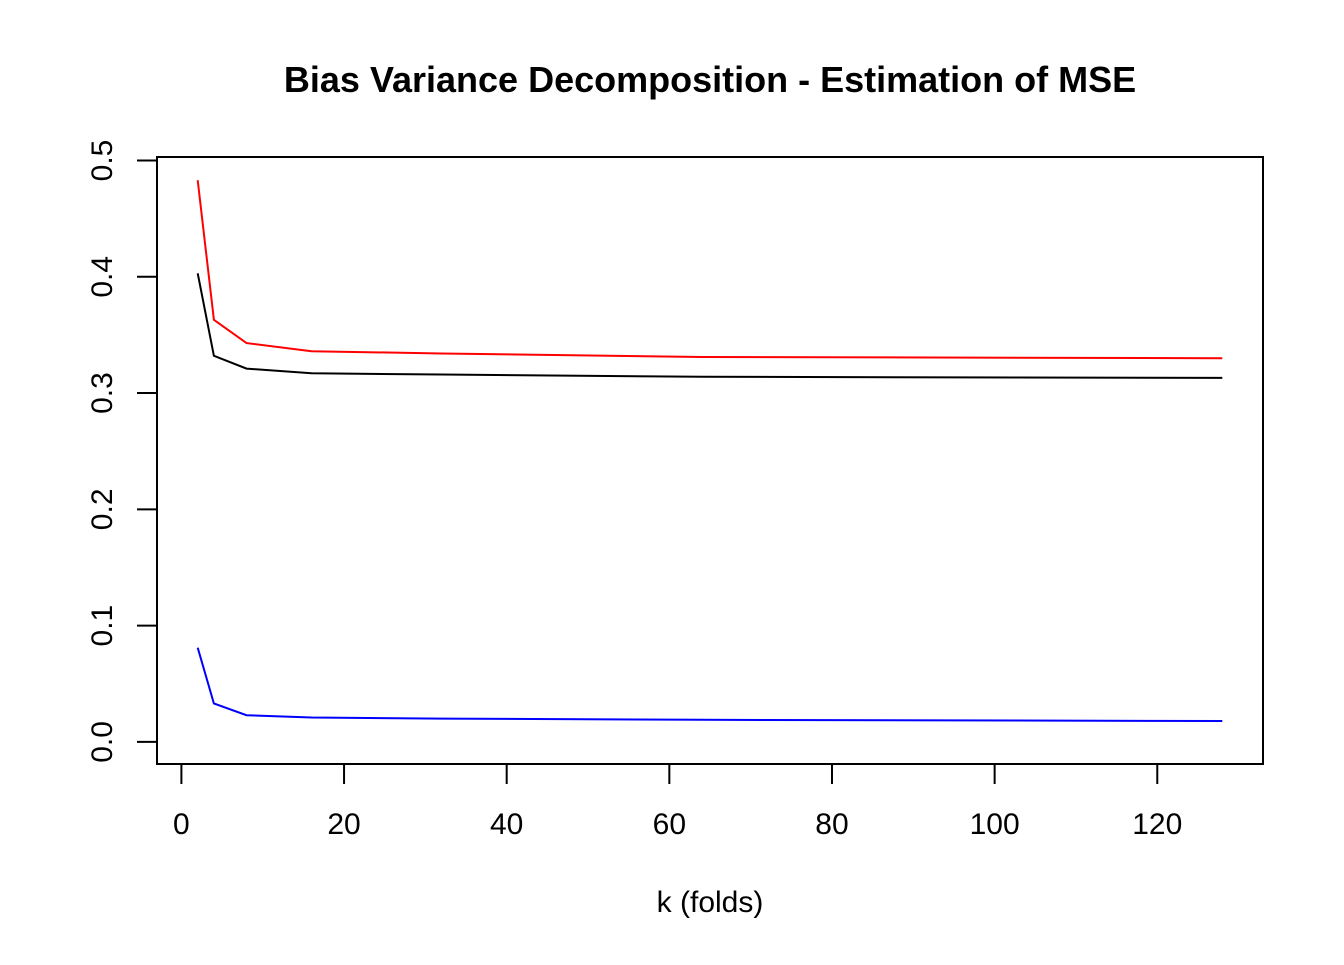 The height and width of the screenshot is (965, 1344). I want to click on y-tick-label: 0.2, so click(102, 509).